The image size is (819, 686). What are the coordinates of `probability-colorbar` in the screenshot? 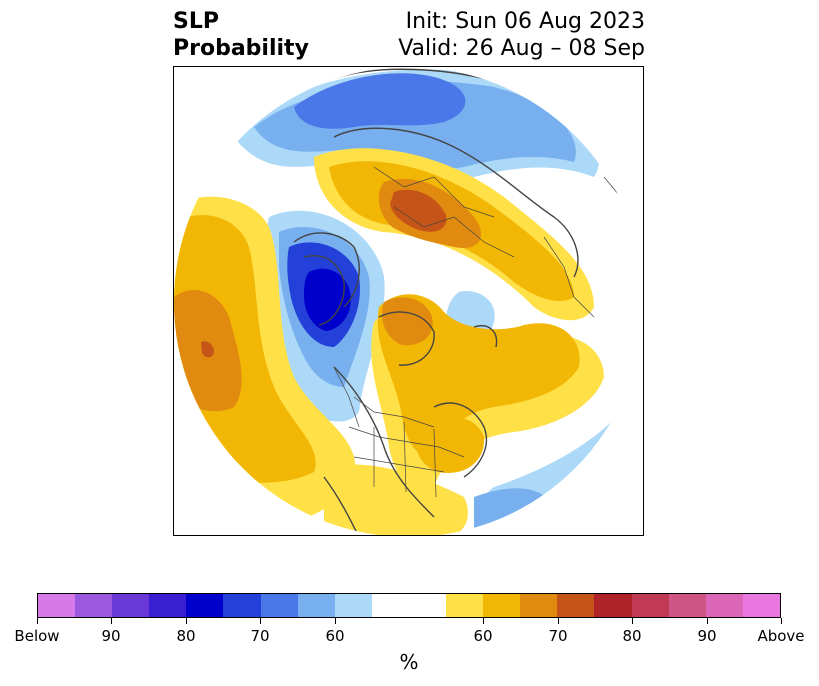 It's located at (409, 605).